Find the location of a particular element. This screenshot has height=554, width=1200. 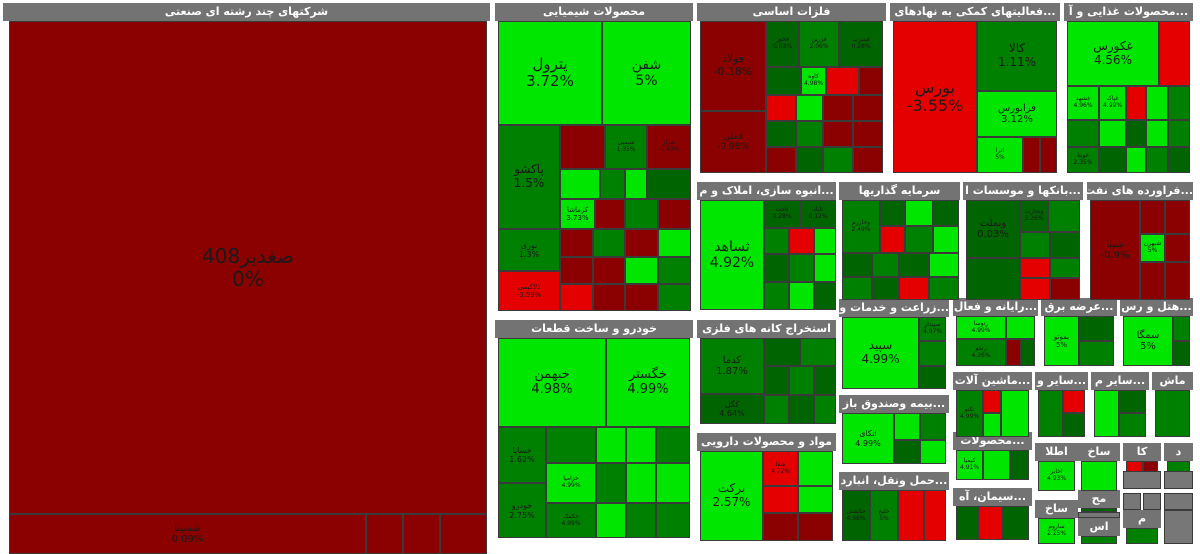

stock-tile: پترول 3.72% is located at coordinates (550, 73).